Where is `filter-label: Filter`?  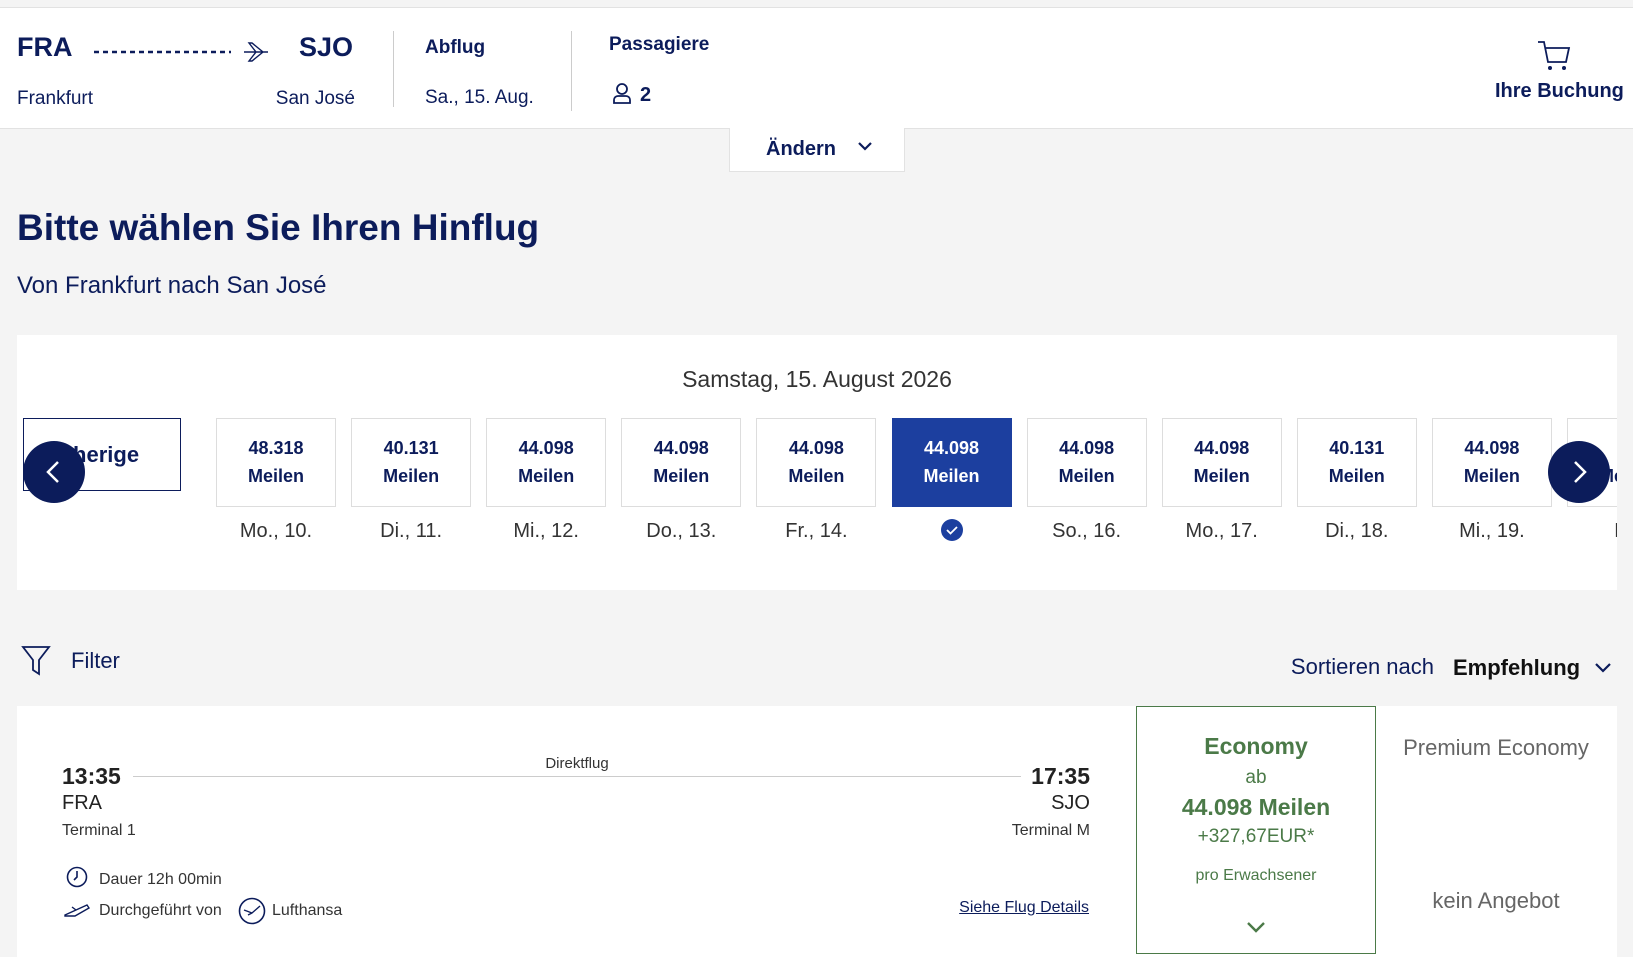
filter-label: Filter is located at coordinates (95, 660).